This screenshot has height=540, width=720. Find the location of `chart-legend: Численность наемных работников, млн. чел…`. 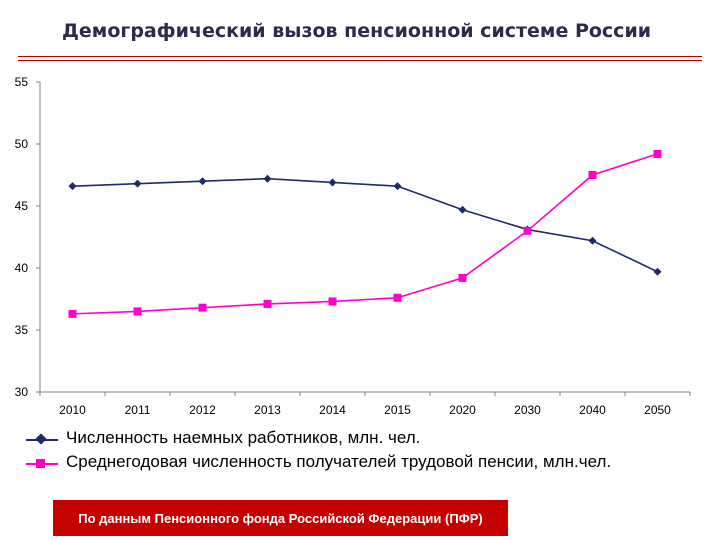

chart-legend: Численность наемных работников, млн. чел… is located at coordinates (365, 452).